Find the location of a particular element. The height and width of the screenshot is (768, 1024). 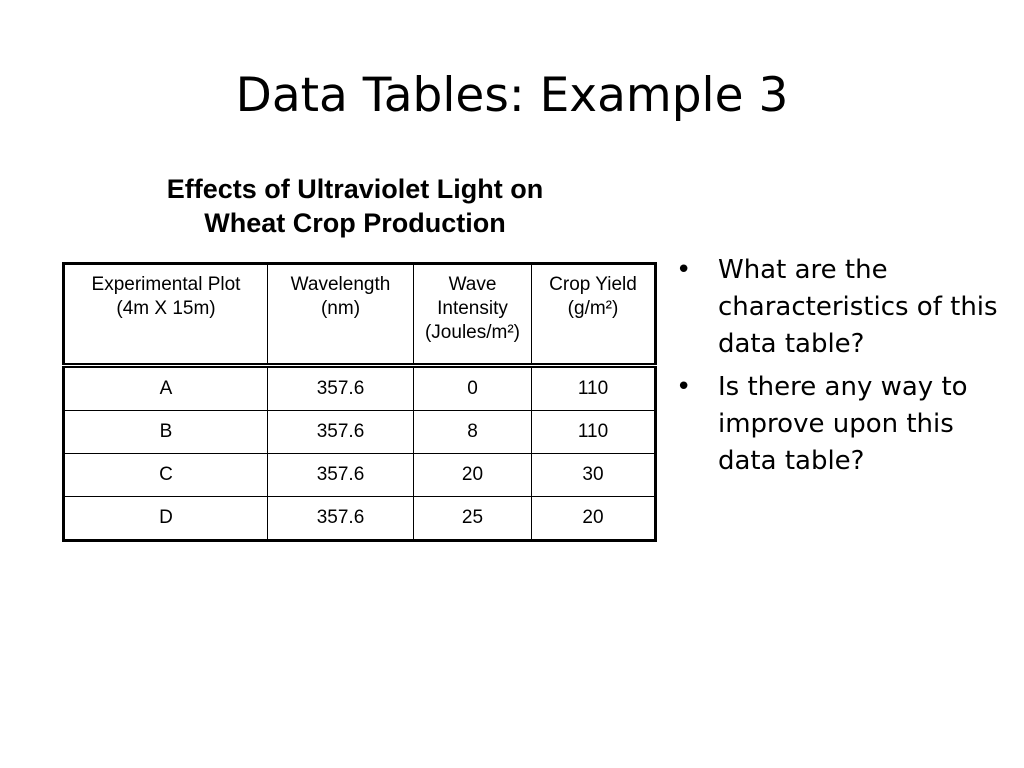

header-line: Intensity is located at coordinates (472, 308).